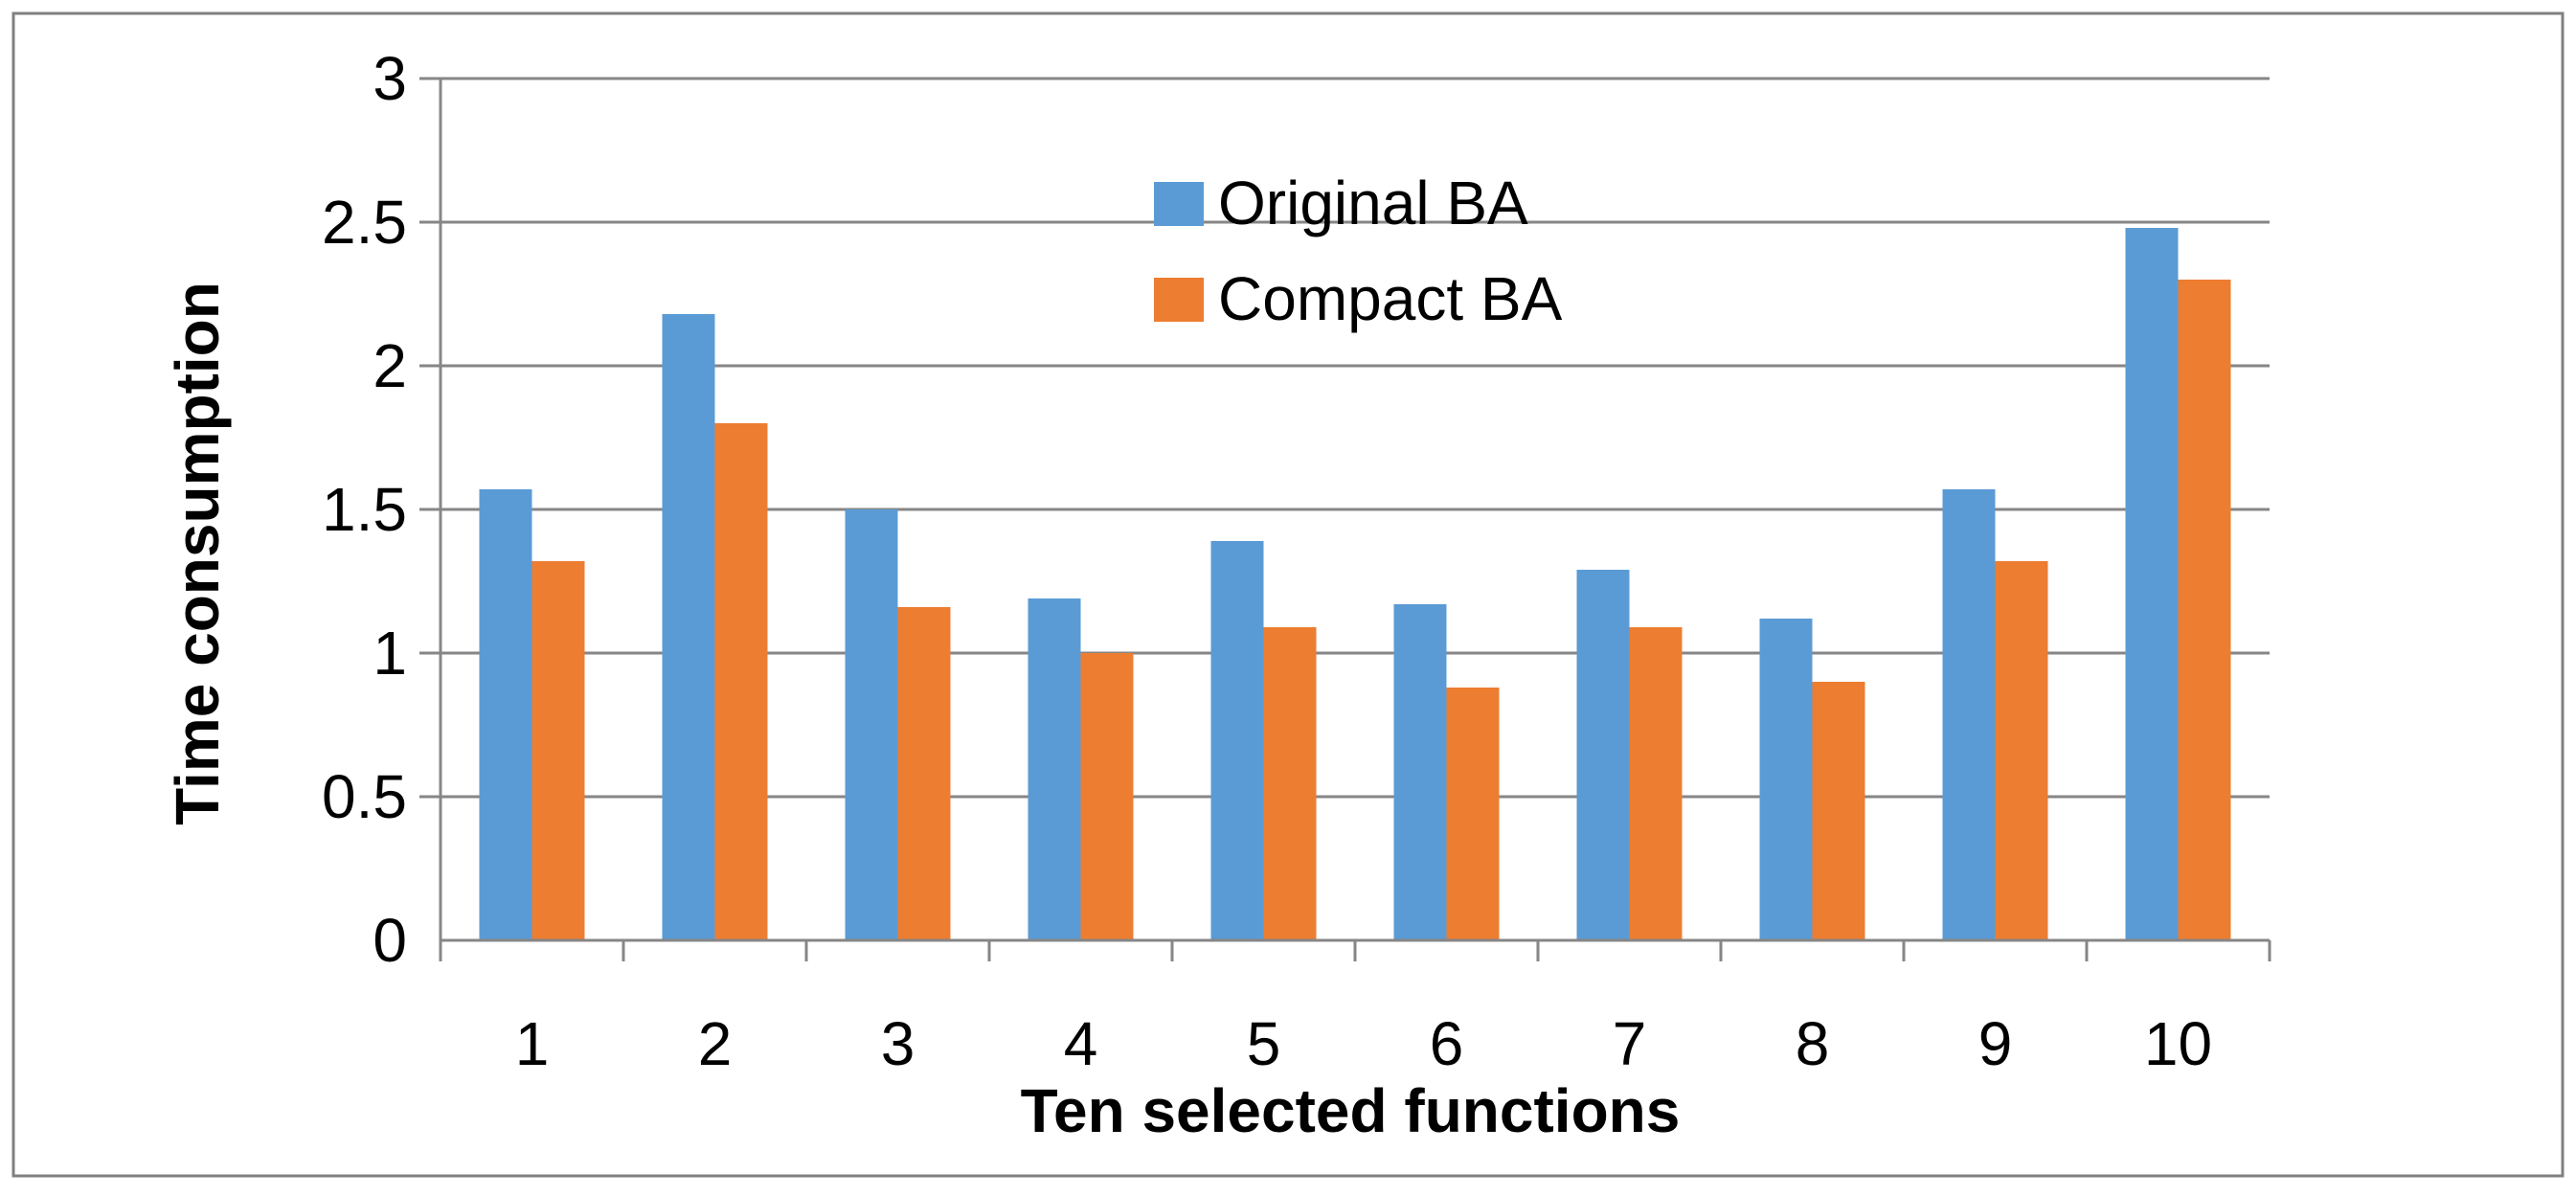  Describe the element at coordinates (390, 78) in the screenshot. I see `y-tick-label: 3` at that location.